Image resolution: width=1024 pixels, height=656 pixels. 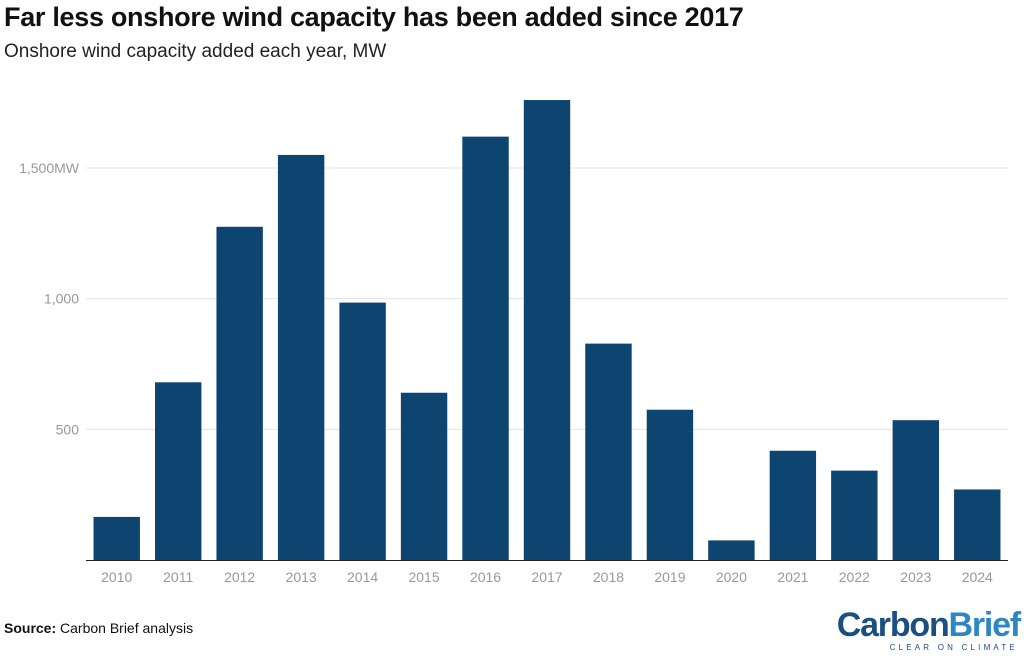 What do you see at coordinates (915, 577) in the screenshot?
I see `x-tick-label: 2023` at bounding box center [915, 577].